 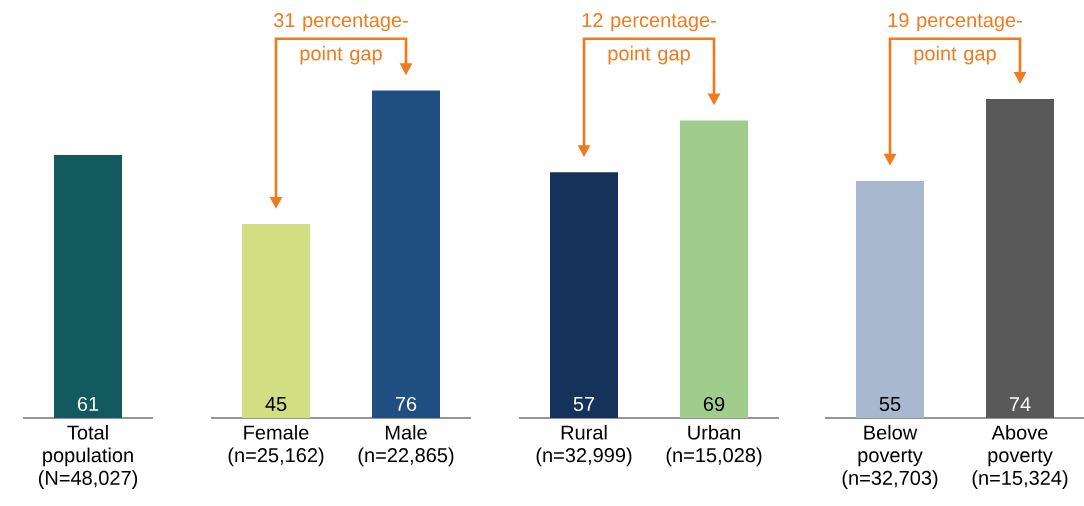 I want to click on text: 19 percentage-point gap, so click(x=955, y=39).